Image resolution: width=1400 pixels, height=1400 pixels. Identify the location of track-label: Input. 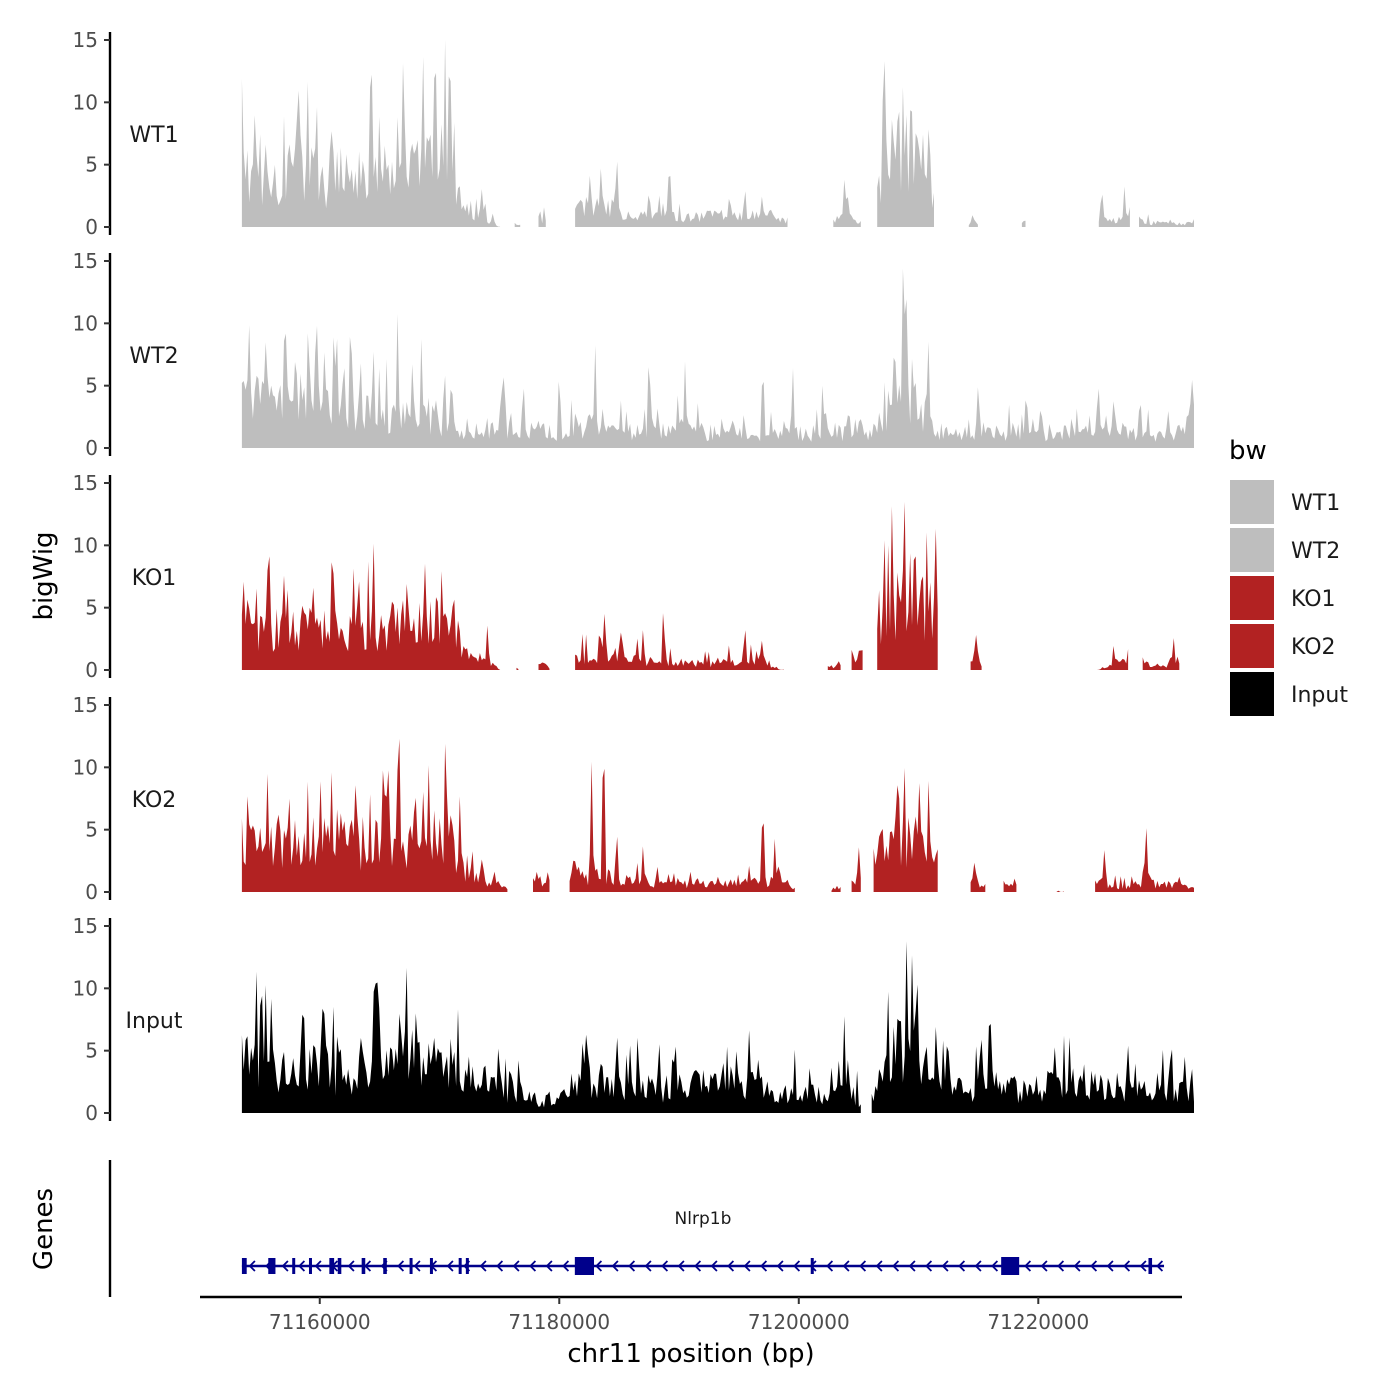
(154, 1021).